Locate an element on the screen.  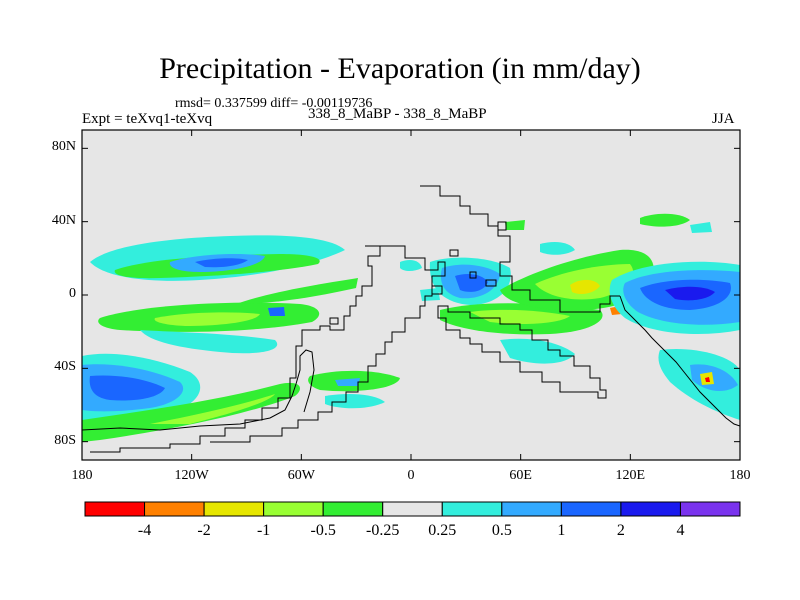
map-title: Precipitation - Evaporation (in mm/day) is located at coordinates (400, 68).